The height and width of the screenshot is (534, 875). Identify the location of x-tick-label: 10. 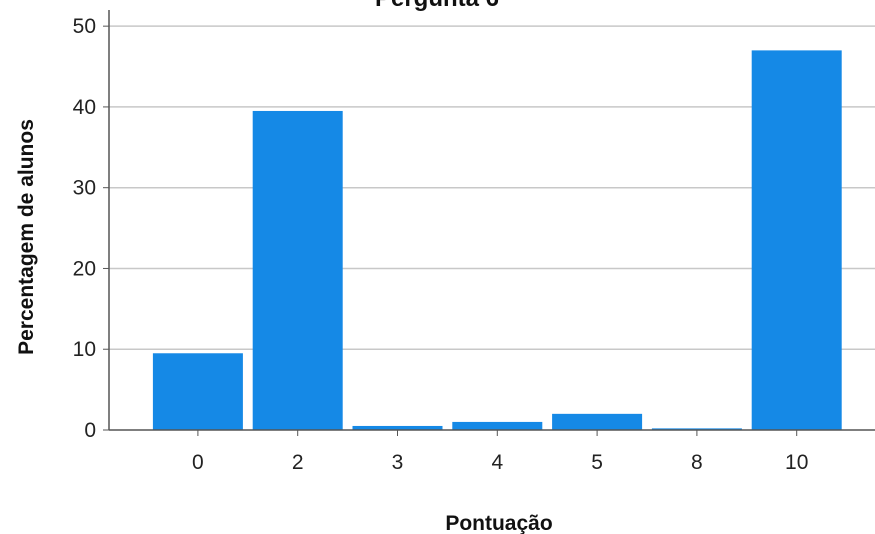
(796, 462).